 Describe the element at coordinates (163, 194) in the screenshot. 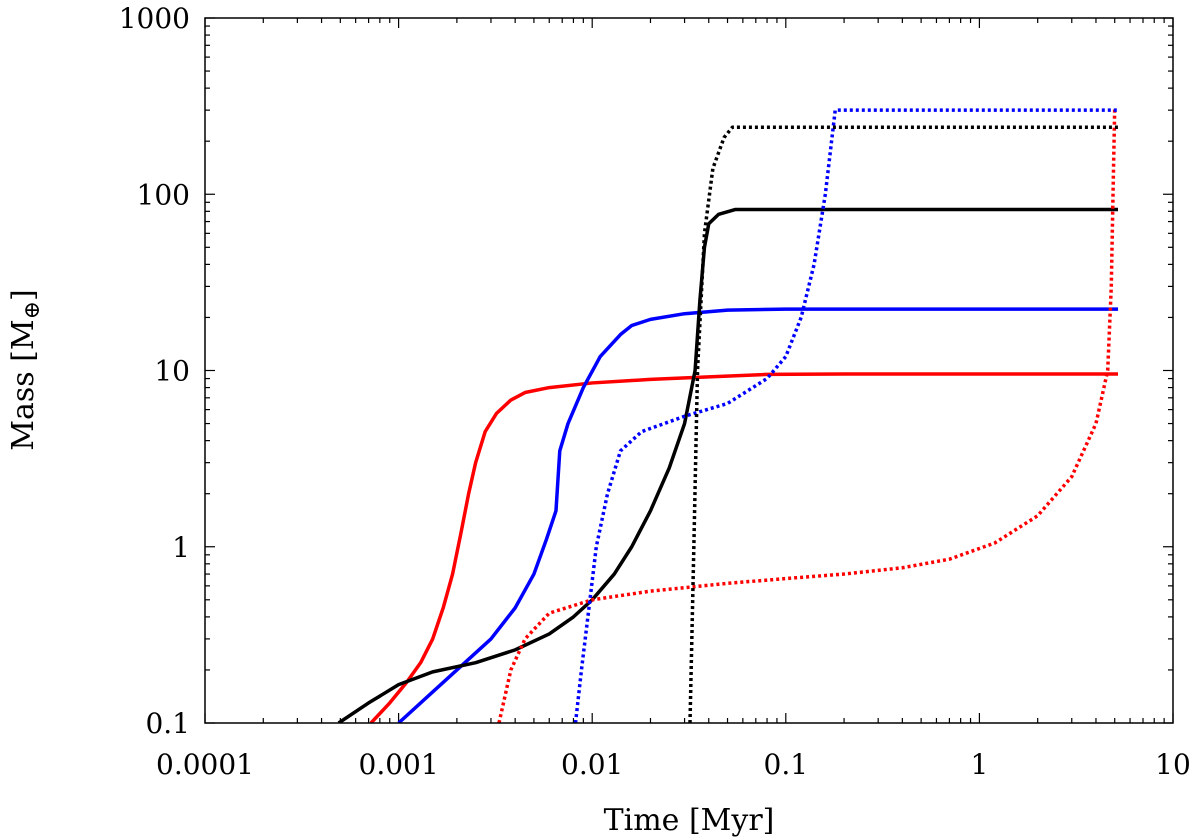

I see `y-tick-label: 100` at that location.